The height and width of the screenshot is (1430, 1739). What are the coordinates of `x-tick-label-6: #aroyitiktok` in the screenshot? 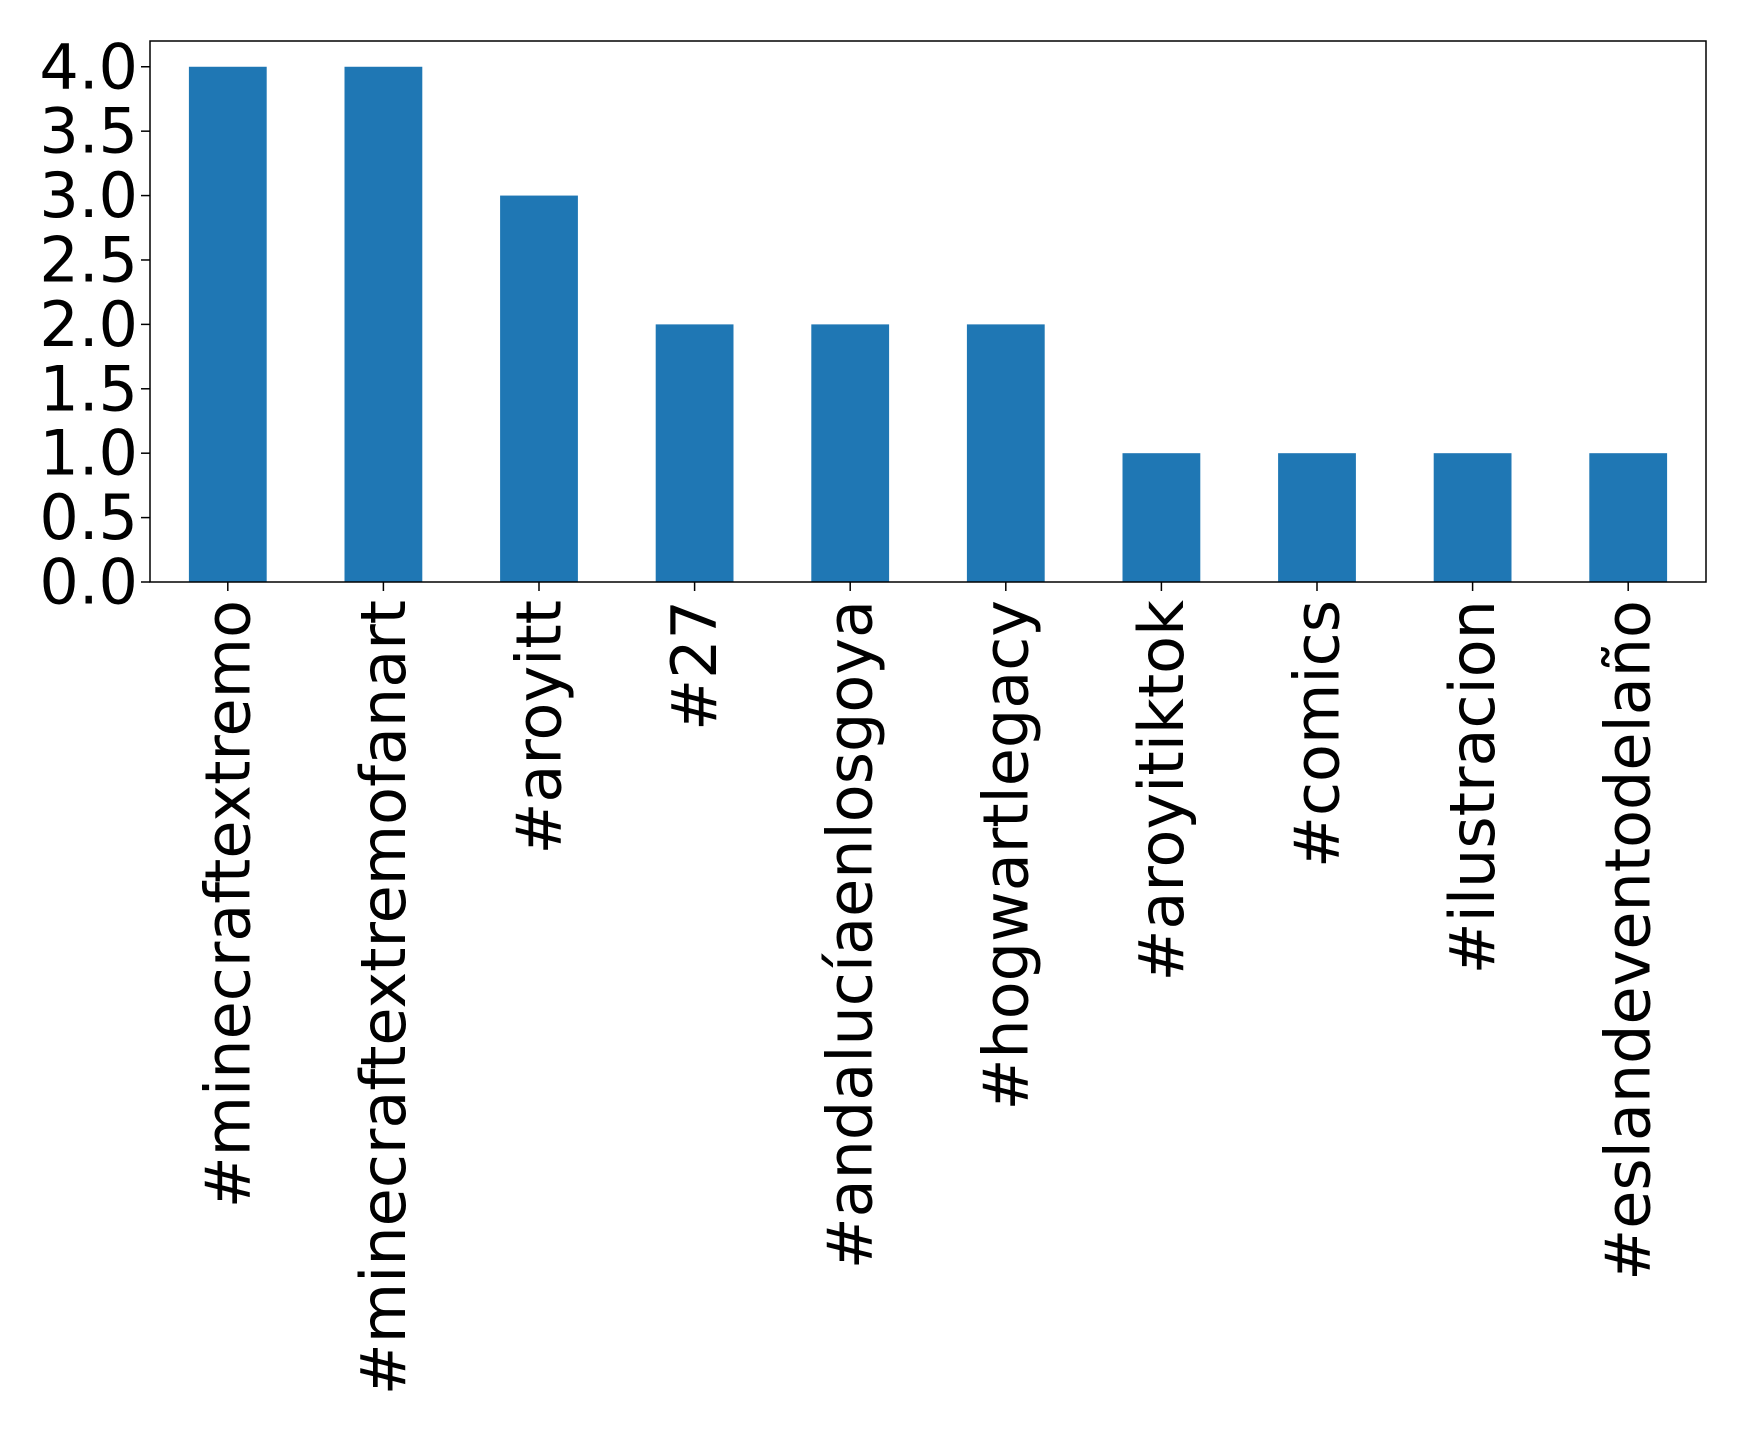 It's located at (1161, 791).